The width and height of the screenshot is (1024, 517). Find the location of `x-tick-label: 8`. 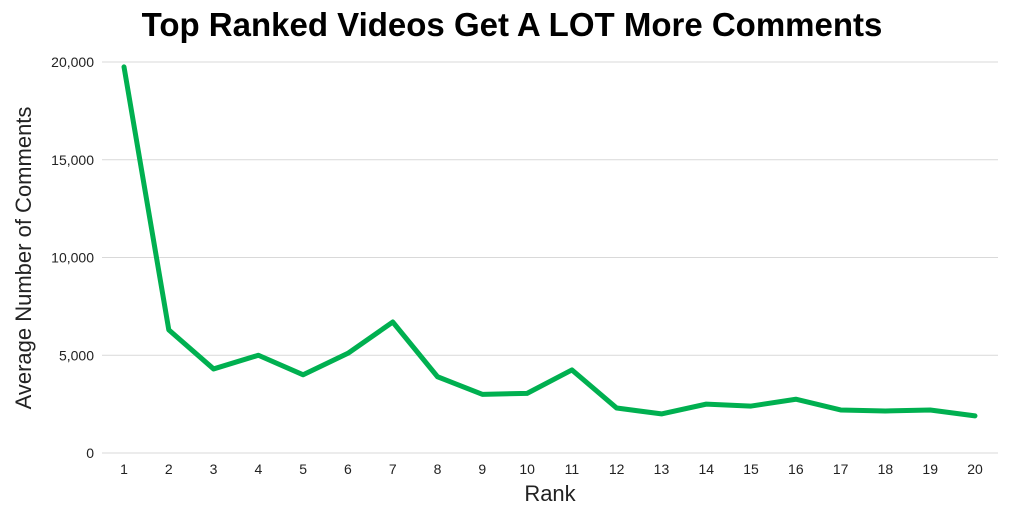

x-tick-label: 8 is located at coordinates (438, 469).